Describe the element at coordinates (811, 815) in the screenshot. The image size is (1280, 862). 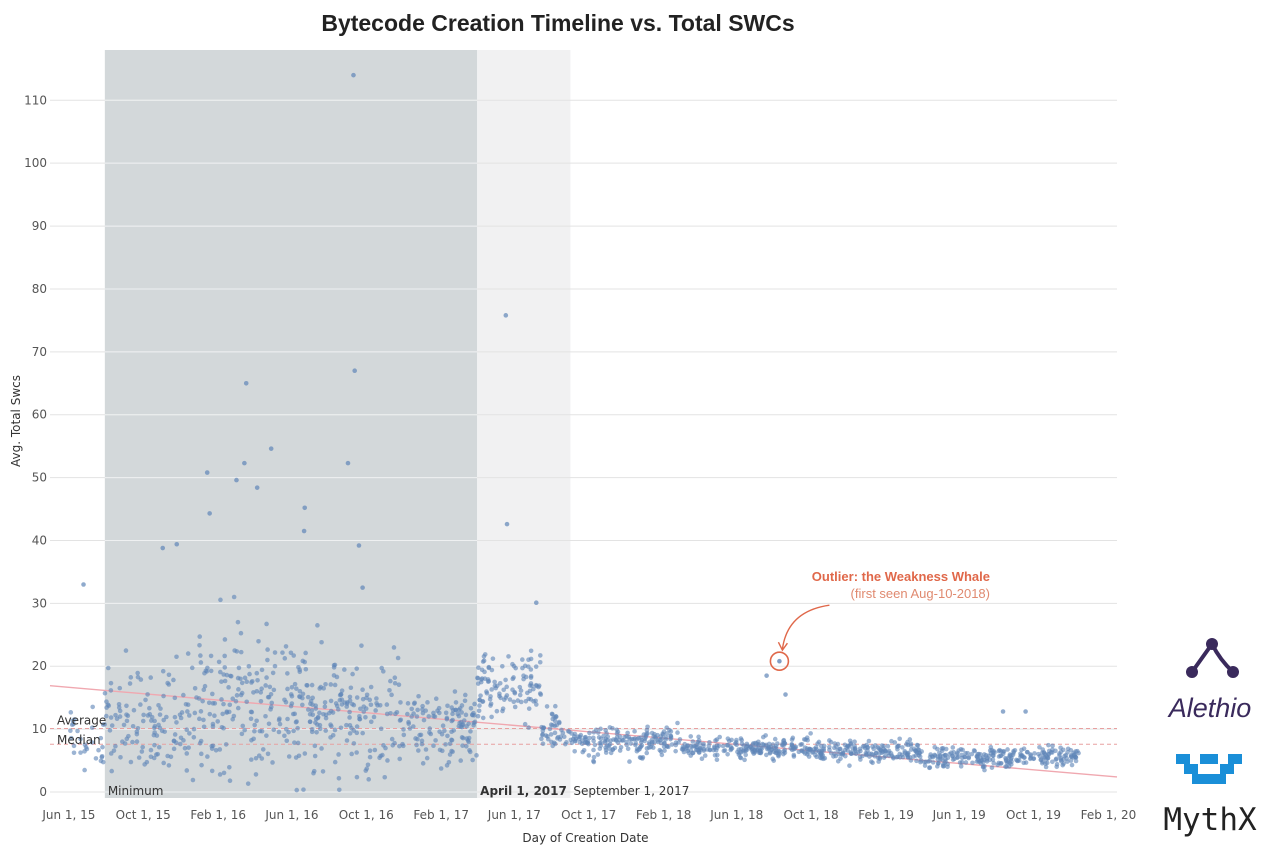
I see `x-tick-label: Oct 1, 18` at that location.